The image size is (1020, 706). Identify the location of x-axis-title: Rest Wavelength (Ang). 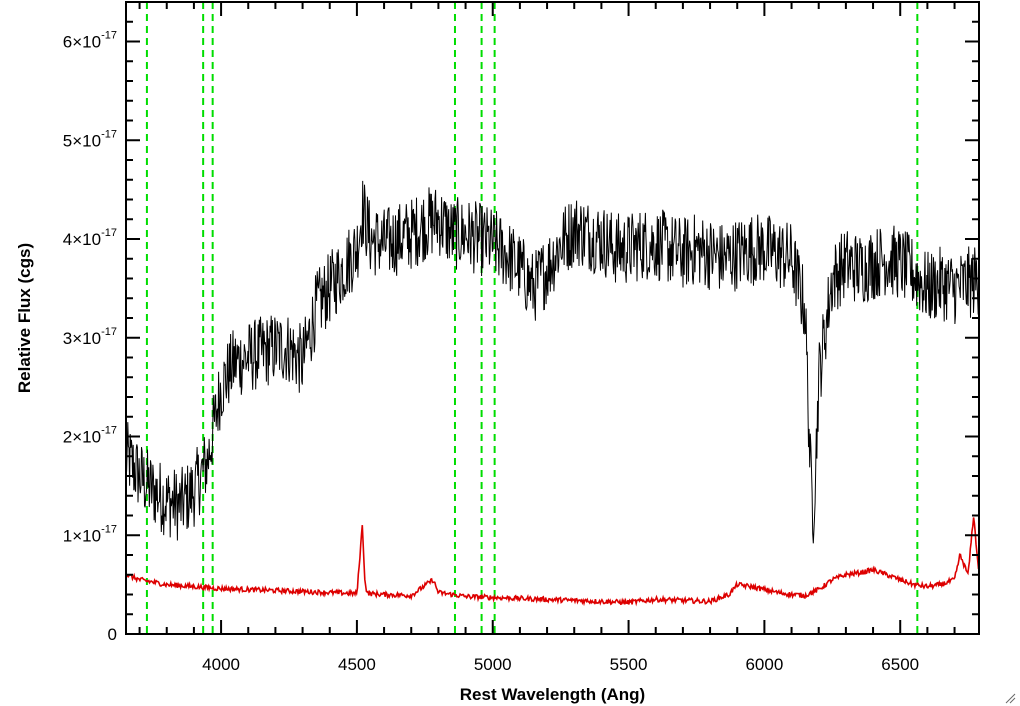
(552, 694).